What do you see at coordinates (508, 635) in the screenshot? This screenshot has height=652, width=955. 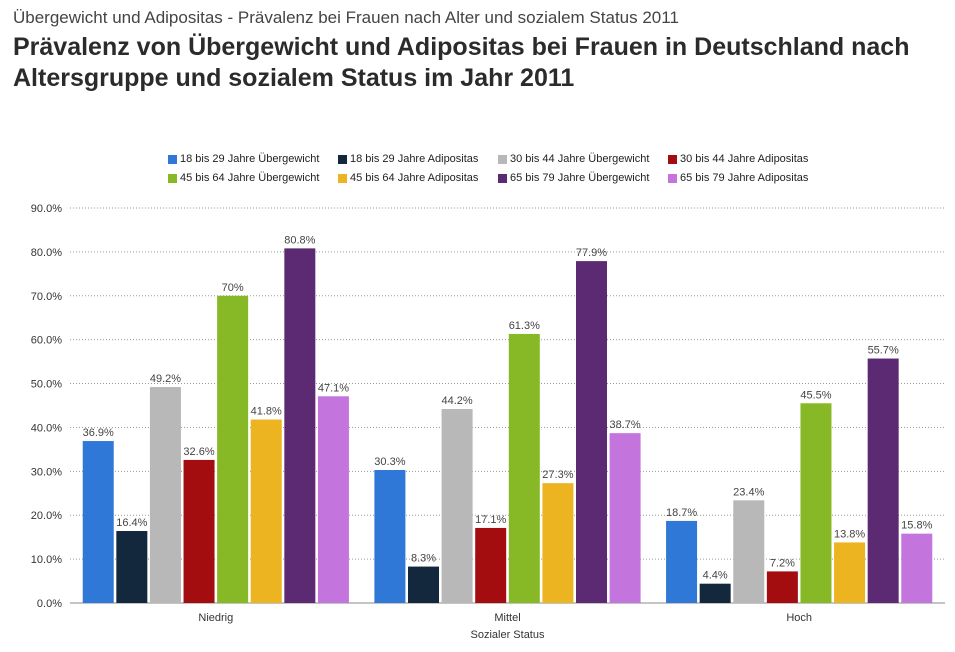 I see `x-axis-title: Sozialer Status` at bounding box center [508, 635].